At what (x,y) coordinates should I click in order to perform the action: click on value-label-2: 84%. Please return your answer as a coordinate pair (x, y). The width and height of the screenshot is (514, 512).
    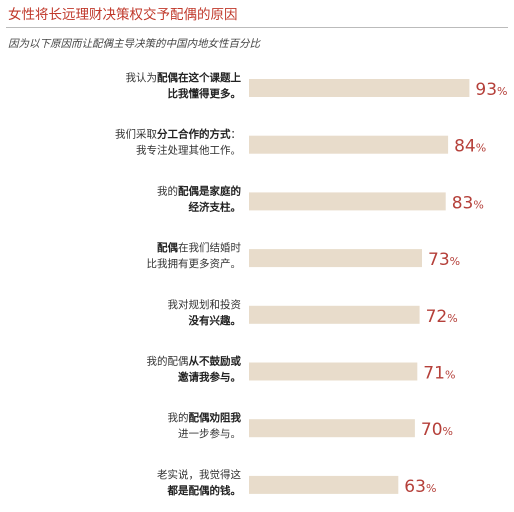
    Looking at the image, I should click on (470, 147).